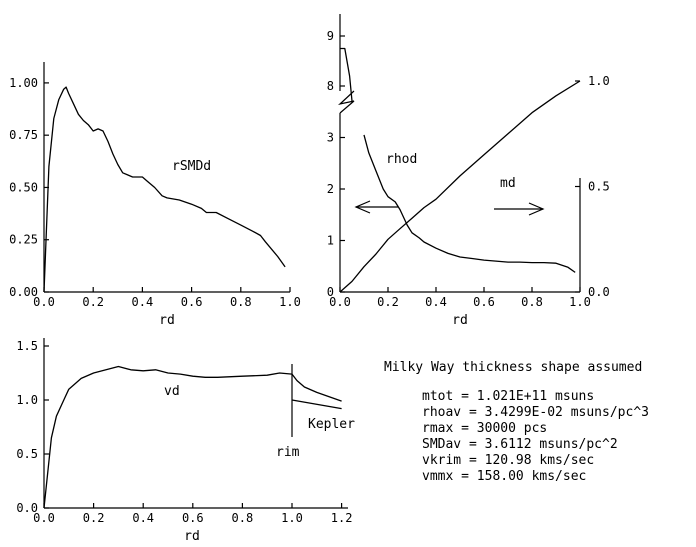 Image resolution: width=696 pixels, height=547 pixels. Describe the element at coordinates (330, 36) in the screenshot. I see `y-tick-label-left: 9` at that location.